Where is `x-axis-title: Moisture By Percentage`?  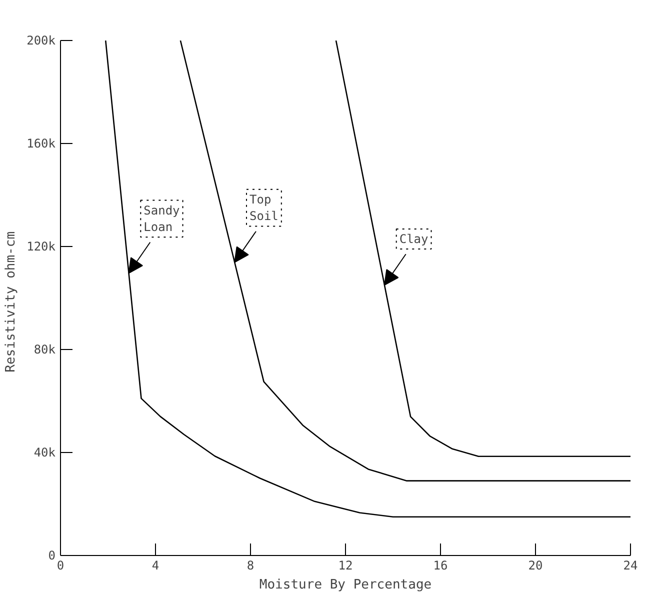
x-axis-title: Moisture By Percentage is located at coordinates (345, 585).